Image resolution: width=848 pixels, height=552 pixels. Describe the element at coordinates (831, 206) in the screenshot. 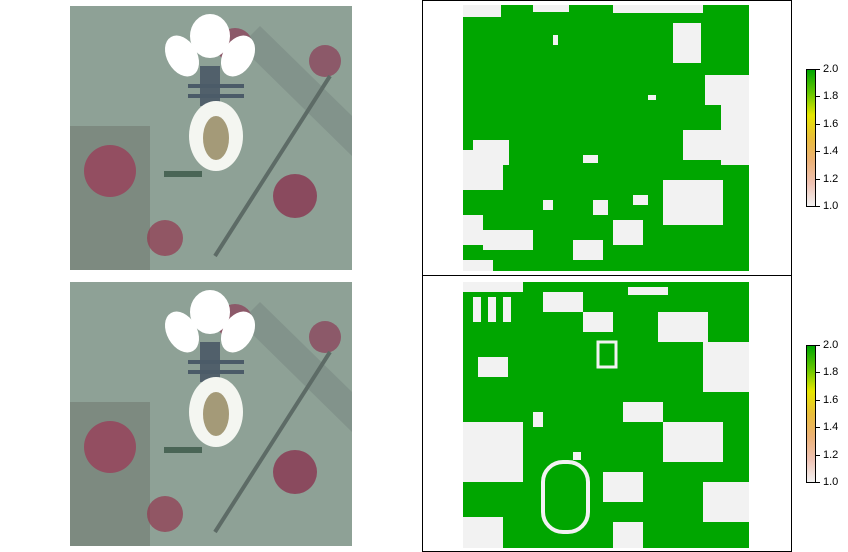

I see `legend-top-label: 1.0` at that location.